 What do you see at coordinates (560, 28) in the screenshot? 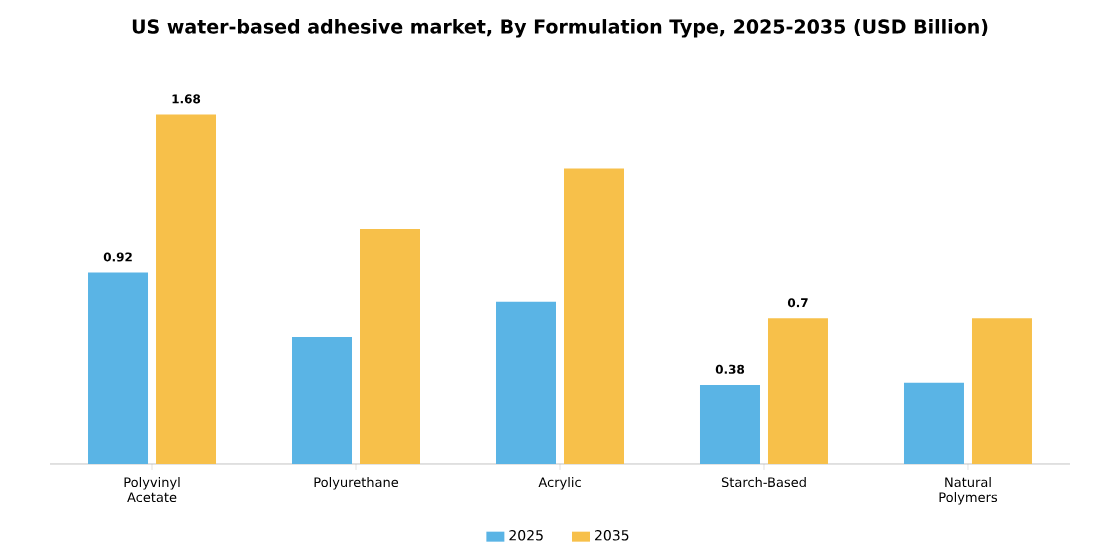
I see `chart-title: US water-based adhesive market, By Formulation Type, 2025-2035 (USD Billion)` at bounding box center [560, 28].